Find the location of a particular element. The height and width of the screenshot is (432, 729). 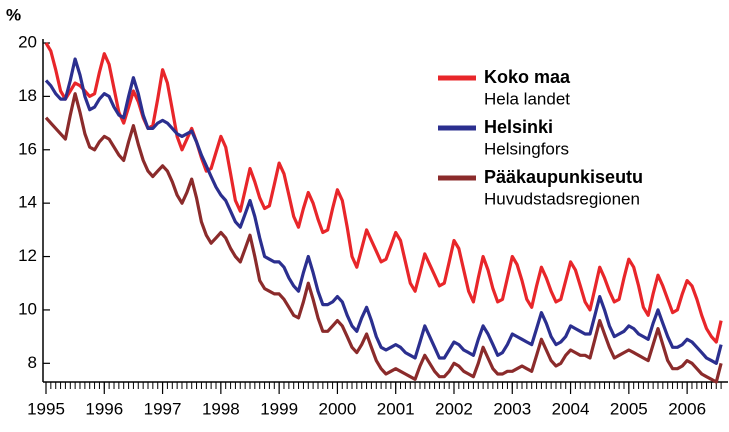

y-unit-label: % is located at coordinates (13, 14).